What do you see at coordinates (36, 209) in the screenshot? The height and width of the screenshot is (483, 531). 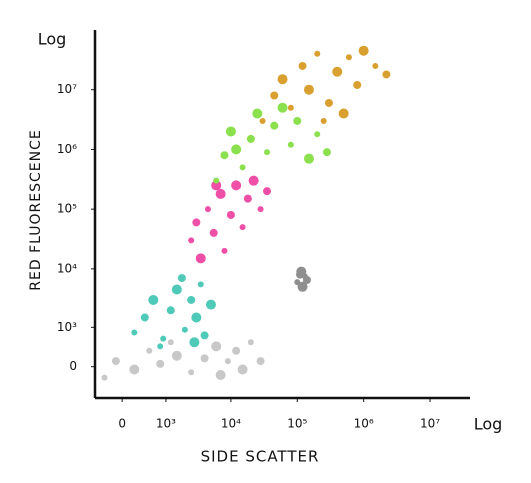 I see `y-axis-title: RED FLUORESCENCE` at bounding box center [36, 209].